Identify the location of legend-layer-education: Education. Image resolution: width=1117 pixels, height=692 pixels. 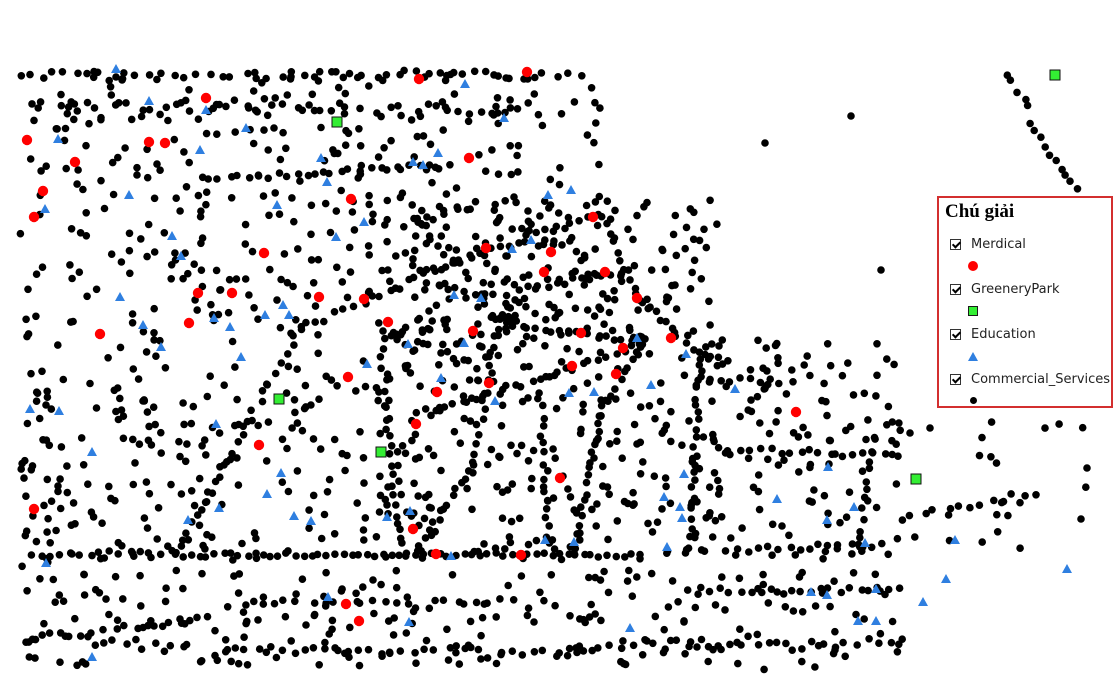
(993, 334).